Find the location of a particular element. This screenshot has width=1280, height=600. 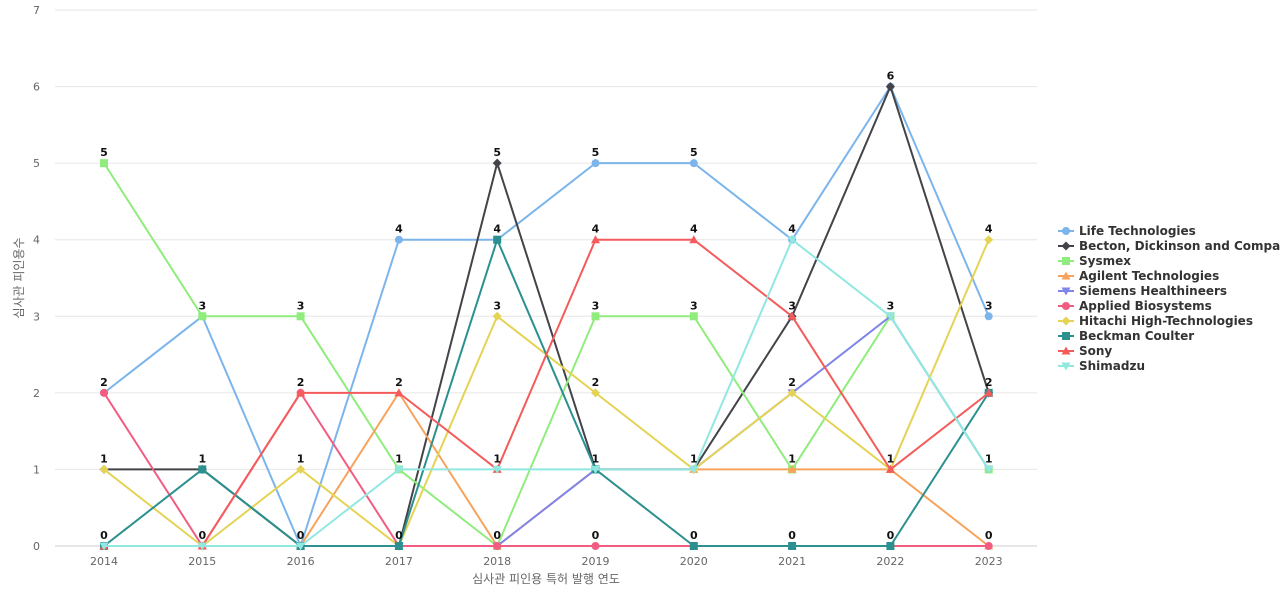

legend-label: Beckman Coulter is located at coordinates (1137, 335).